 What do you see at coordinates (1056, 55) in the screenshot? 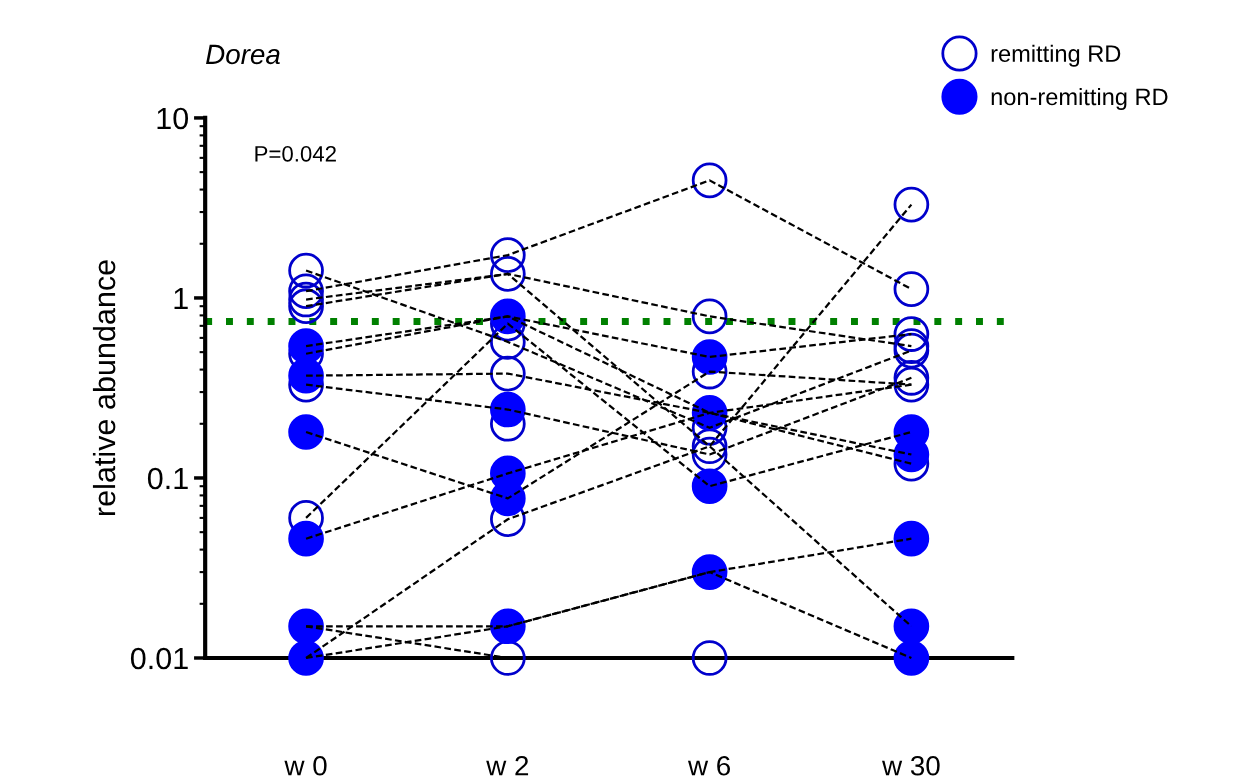
I see `legend-label: remitting RD` at bounding box center [1056, 55].